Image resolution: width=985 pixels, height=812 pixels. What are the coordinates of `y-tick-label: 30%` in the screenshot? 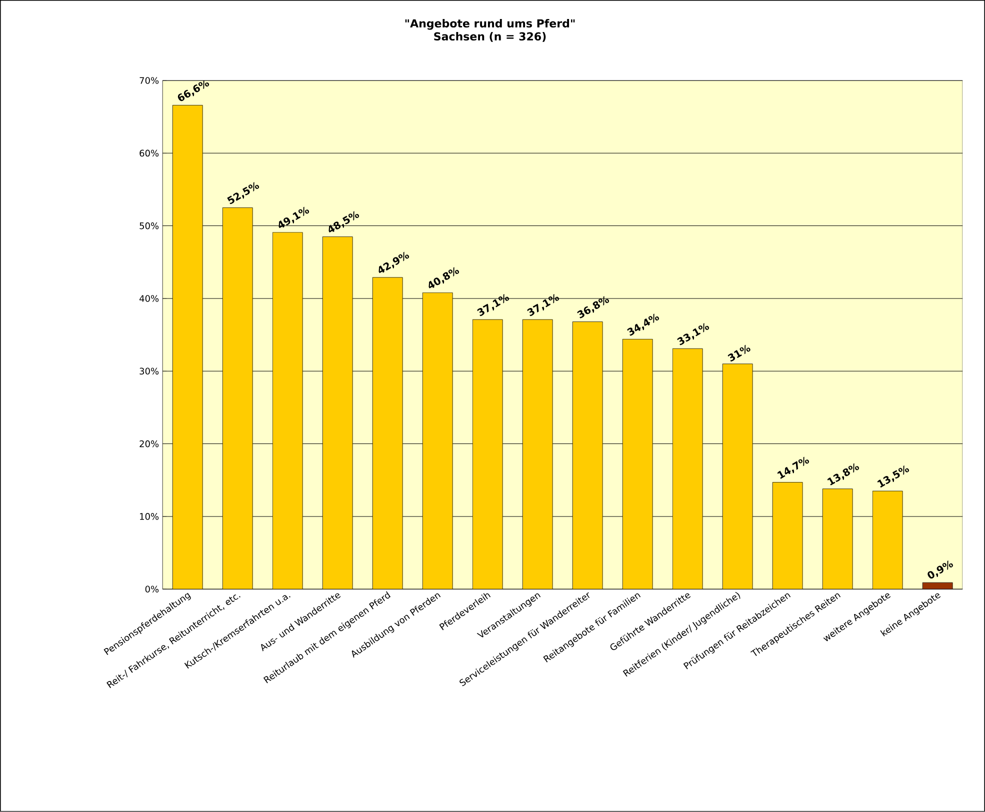 It's located at (149, 371).